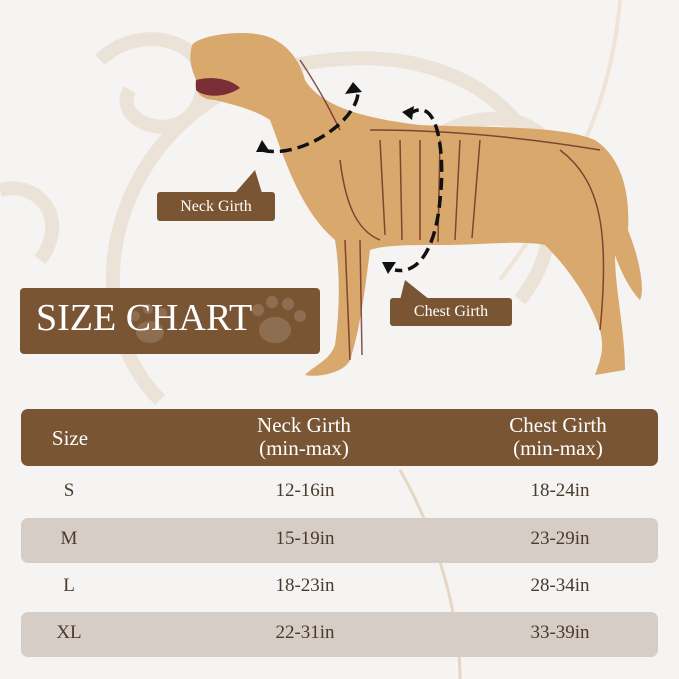 This screenshot has width=679, height=679. What do you see at coordinates (560, 538) in the screenshot?
I see `chest-cell: 23-29in` at bounding box center [560, 538].